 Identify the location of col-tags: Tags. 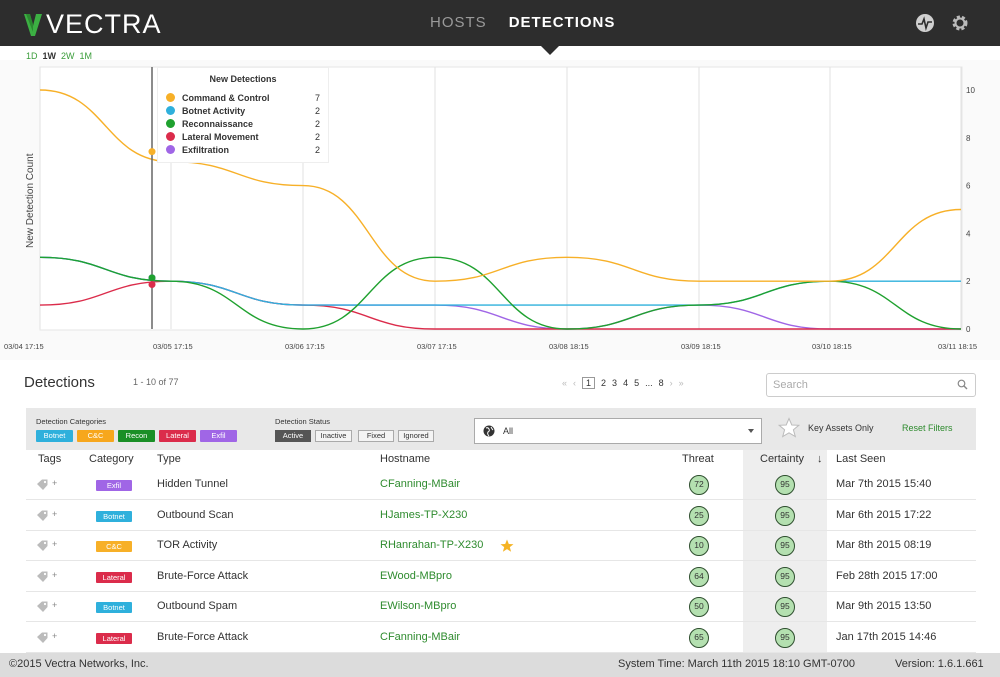
(50, 459).